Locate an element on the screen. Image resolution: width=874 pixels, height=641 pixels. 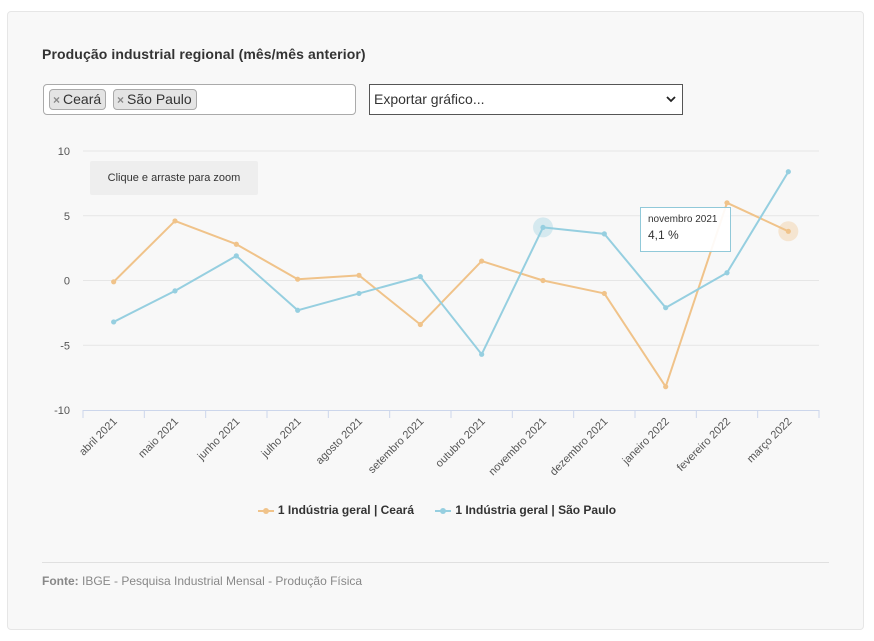
x-tick-label: dezembro 2021 is located at coordinates (579, 447).